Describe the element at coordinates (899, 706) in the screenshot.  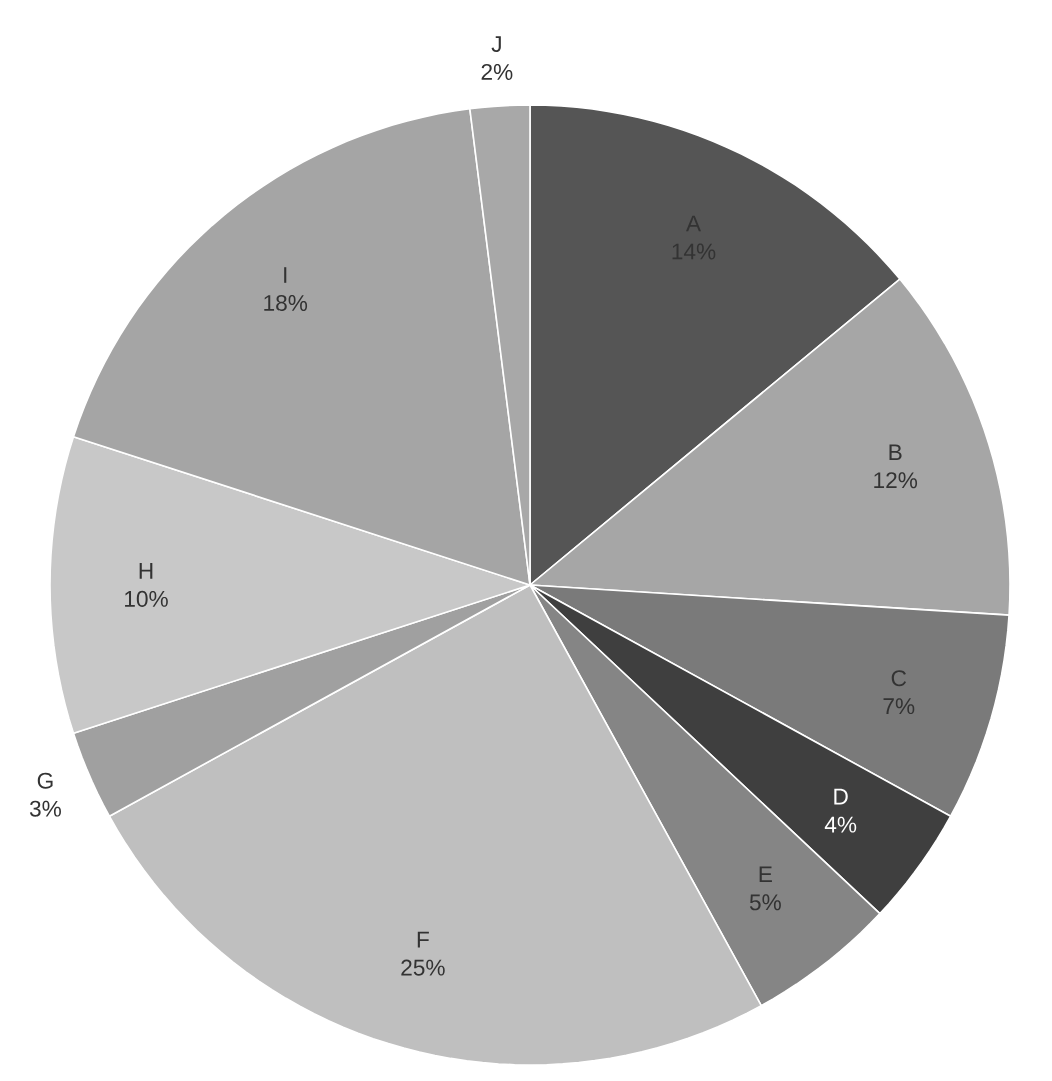
I see `data-label: 7%` at that location.